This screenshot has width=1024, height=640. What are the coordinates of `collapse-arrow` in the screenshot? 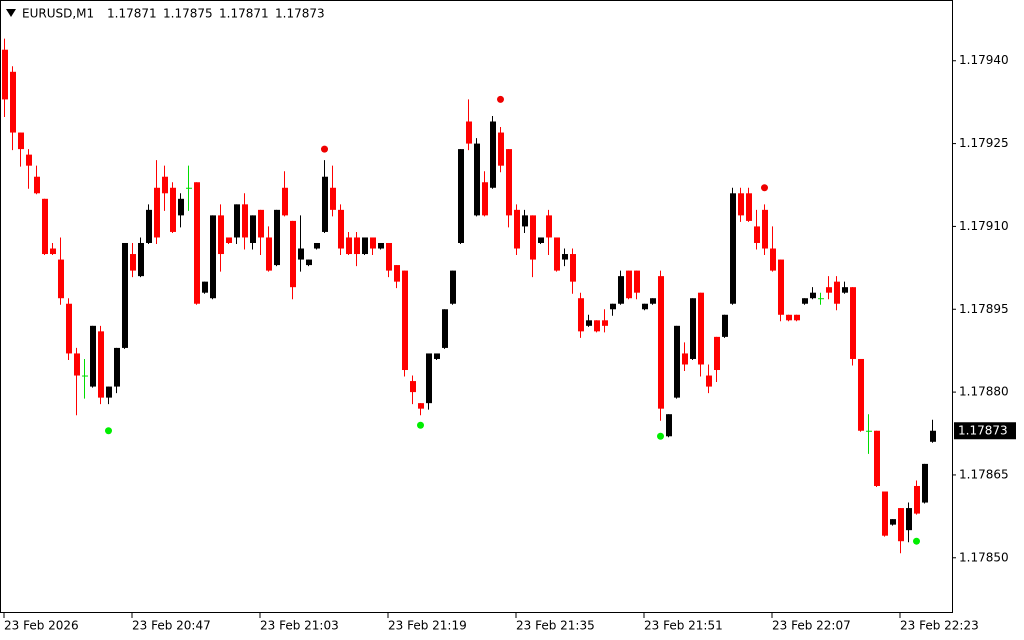 It's located at (11, 13).